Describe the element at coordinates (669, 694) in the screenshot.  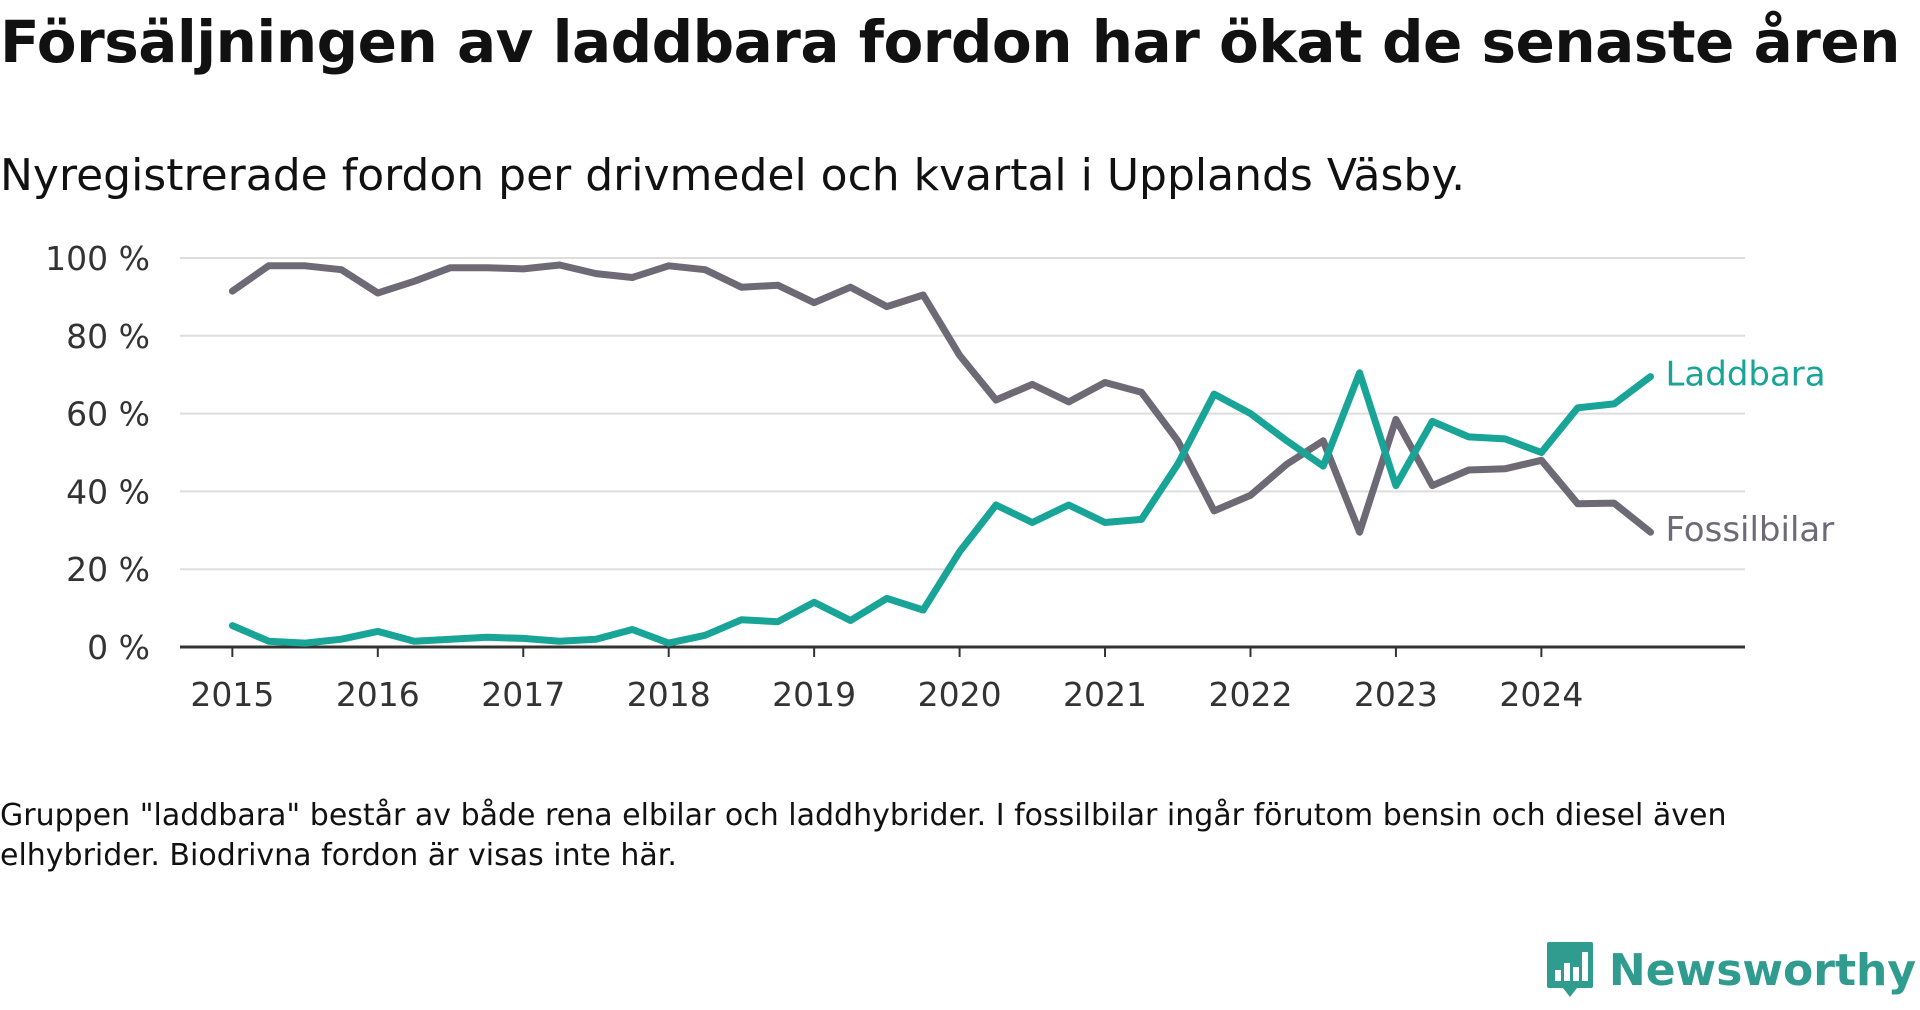
I see `x-tick-label: 2018` at that location.